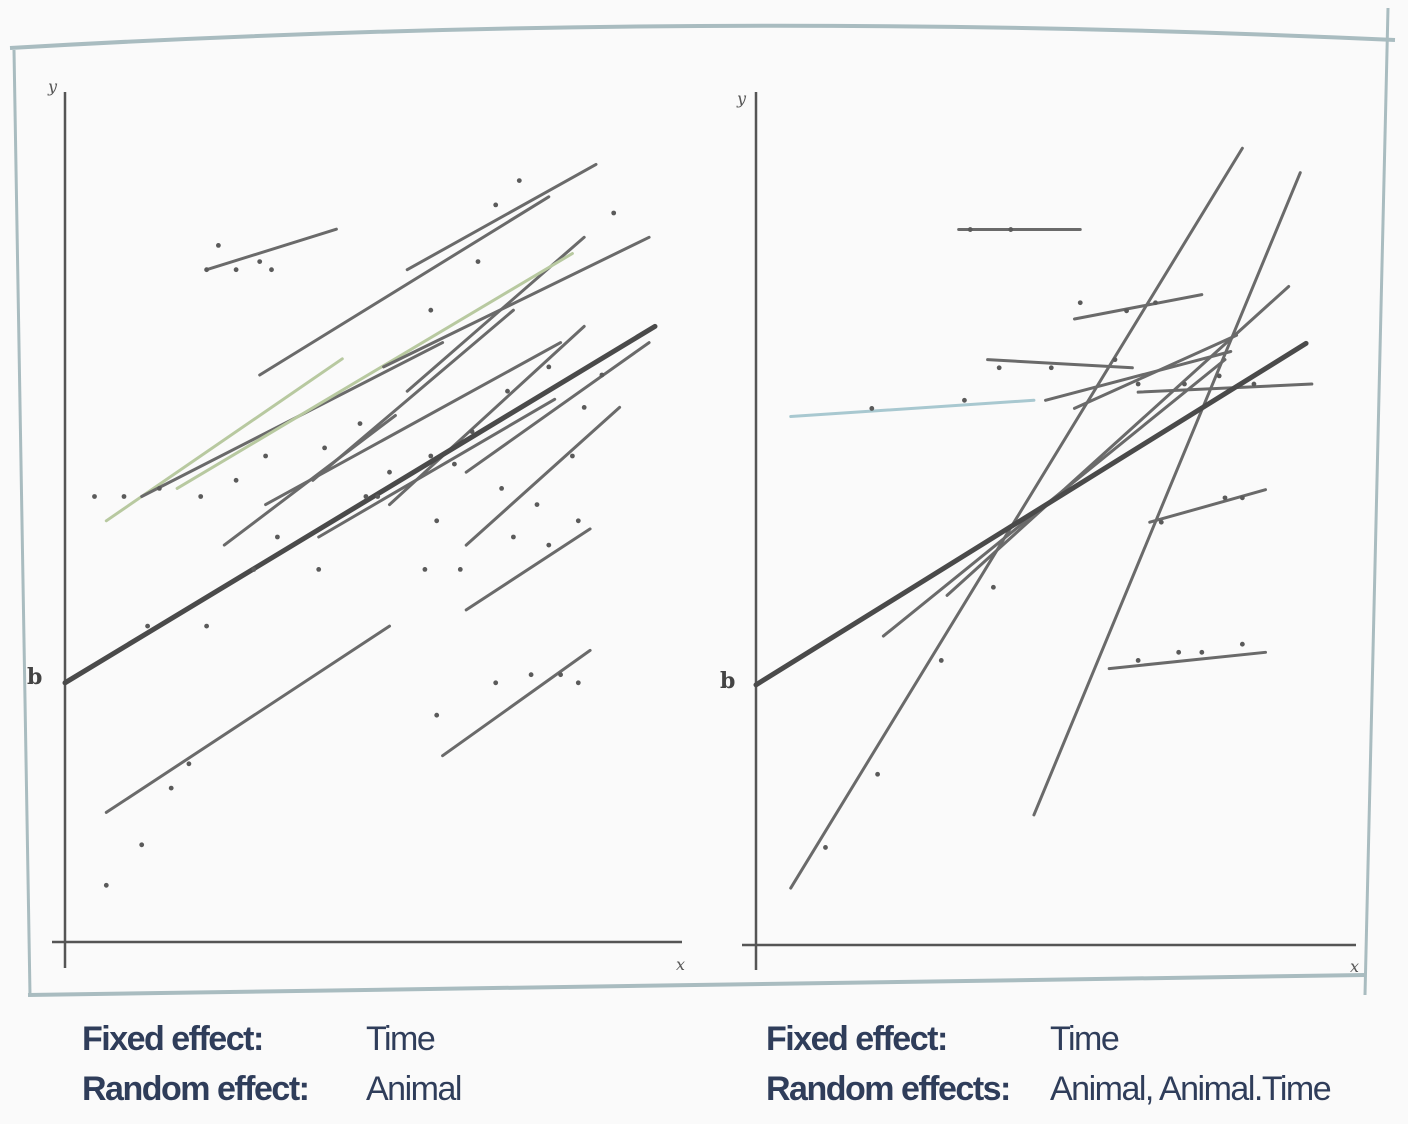 The width and height of the screenshot is (1408, 1124). Describe the element at coordinates (857, 1039) in the screenshot. I see `right-fixed-effect-label: Fixed effect:` at that location.